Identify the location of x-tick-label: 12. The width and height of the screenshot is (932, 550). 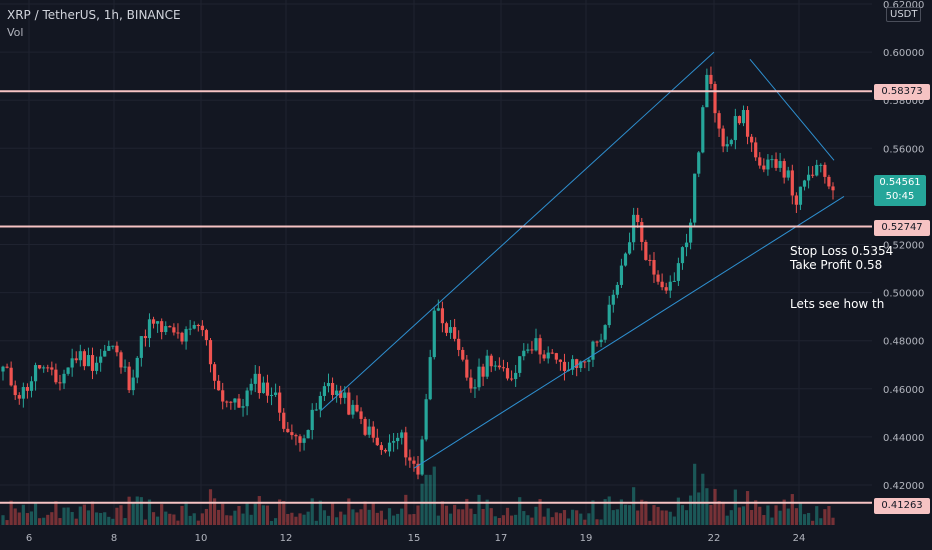
(286, 538).